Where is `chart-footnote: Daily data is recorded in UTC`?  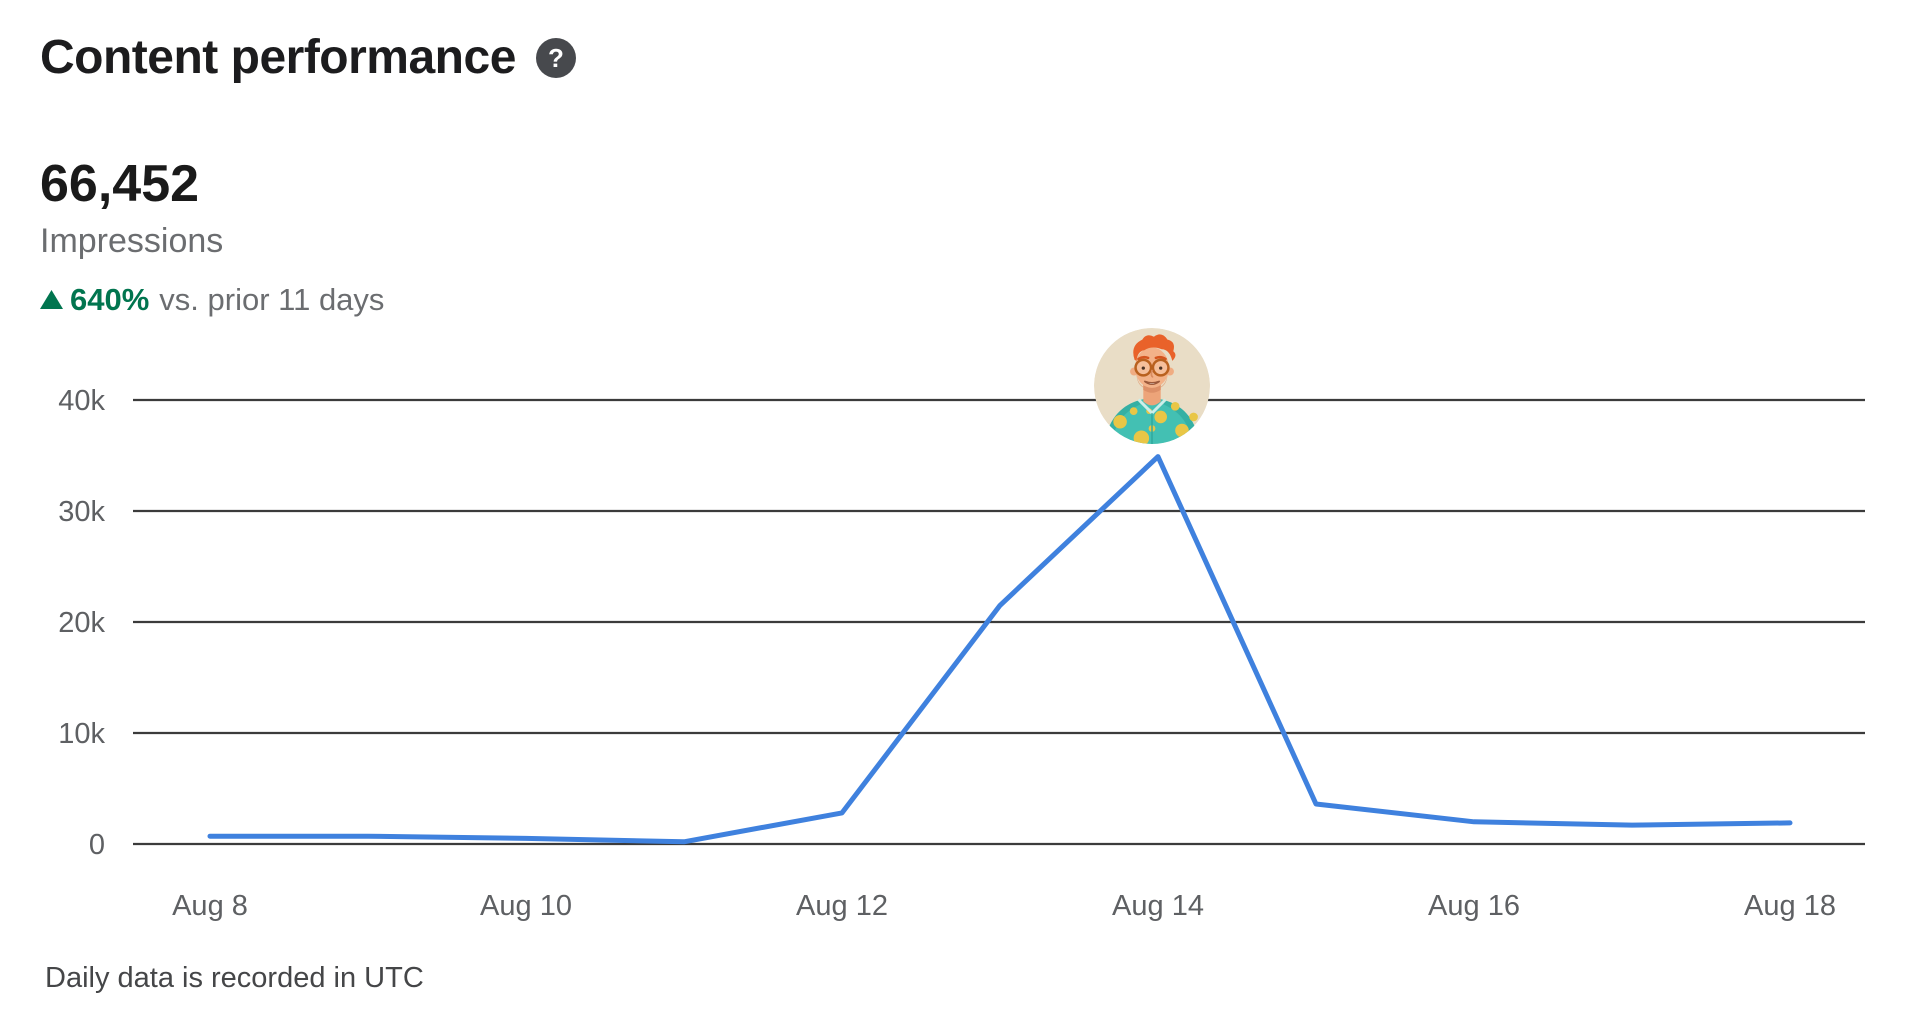
chart-footnote: Daily data is recorded in UTC is located at coordinates (234, 978).